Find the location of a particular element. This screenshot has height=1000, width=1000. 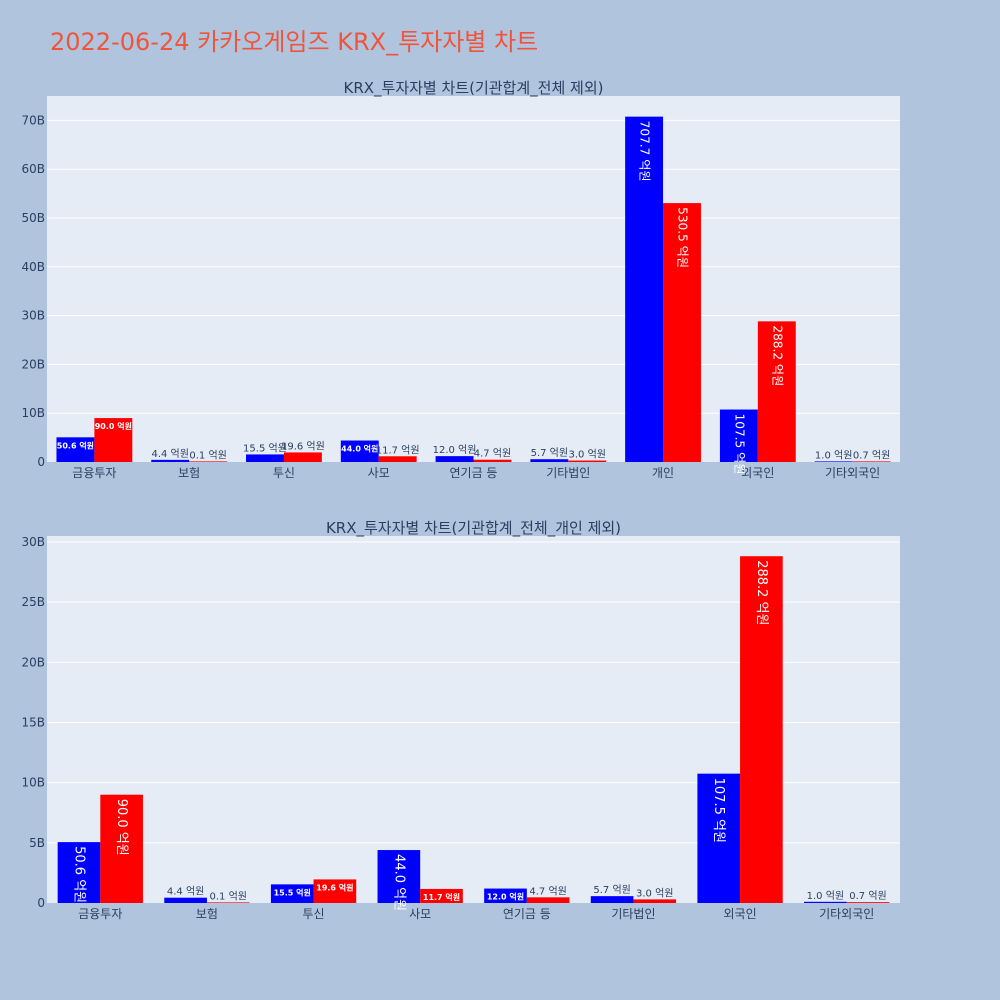

chart-title: KRX_투자자별 차트(기관합계_전체 제외) is located at coordinates (474, 88).